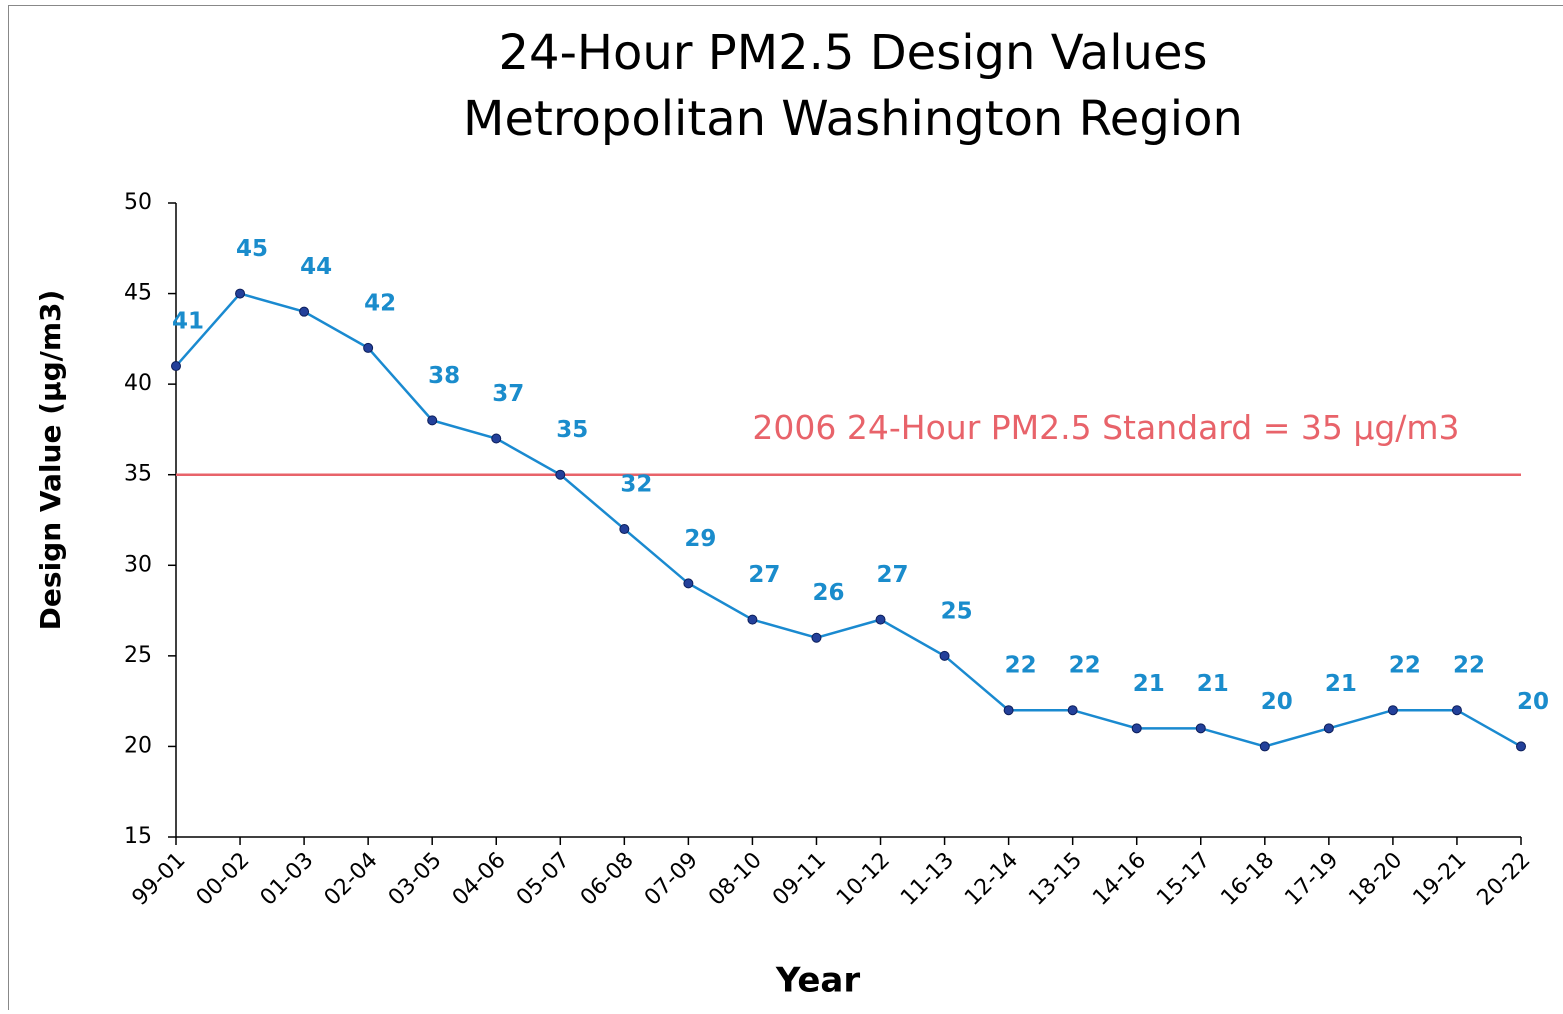  I want to click on chart-title: 24-Hour PM2.5 Design Values, so click(852, 53).